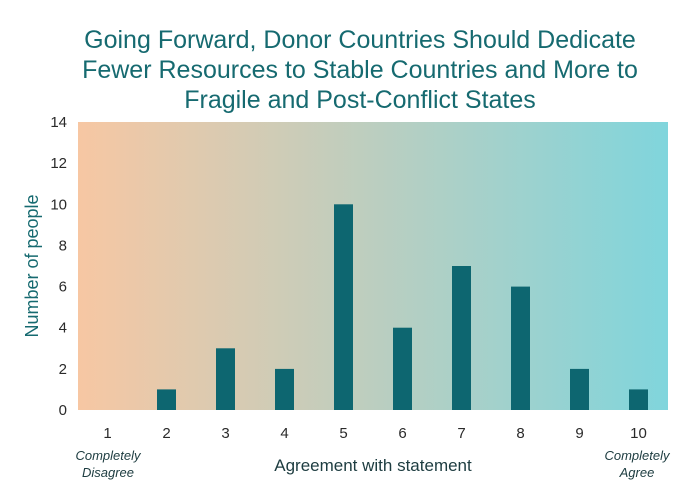 Image resolution: width=700 pixels, height=500 pixels. Describe the element at coordinates (58, 204) in the screenshot. I see `y-tick-label: 10` at that location.